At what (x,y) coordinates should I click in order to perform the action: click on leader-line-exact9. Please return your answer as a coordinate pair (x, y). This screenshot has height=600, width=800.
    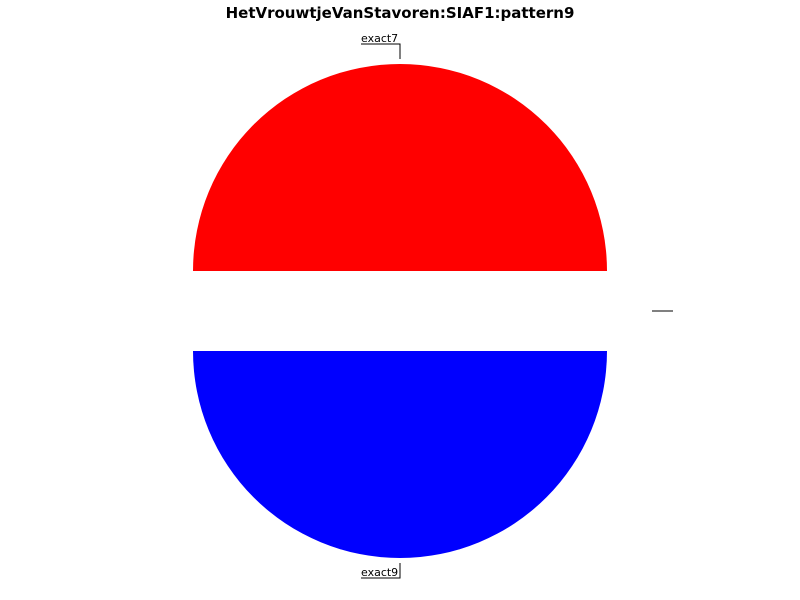
    Looking at the image, I should click on (381, 571).